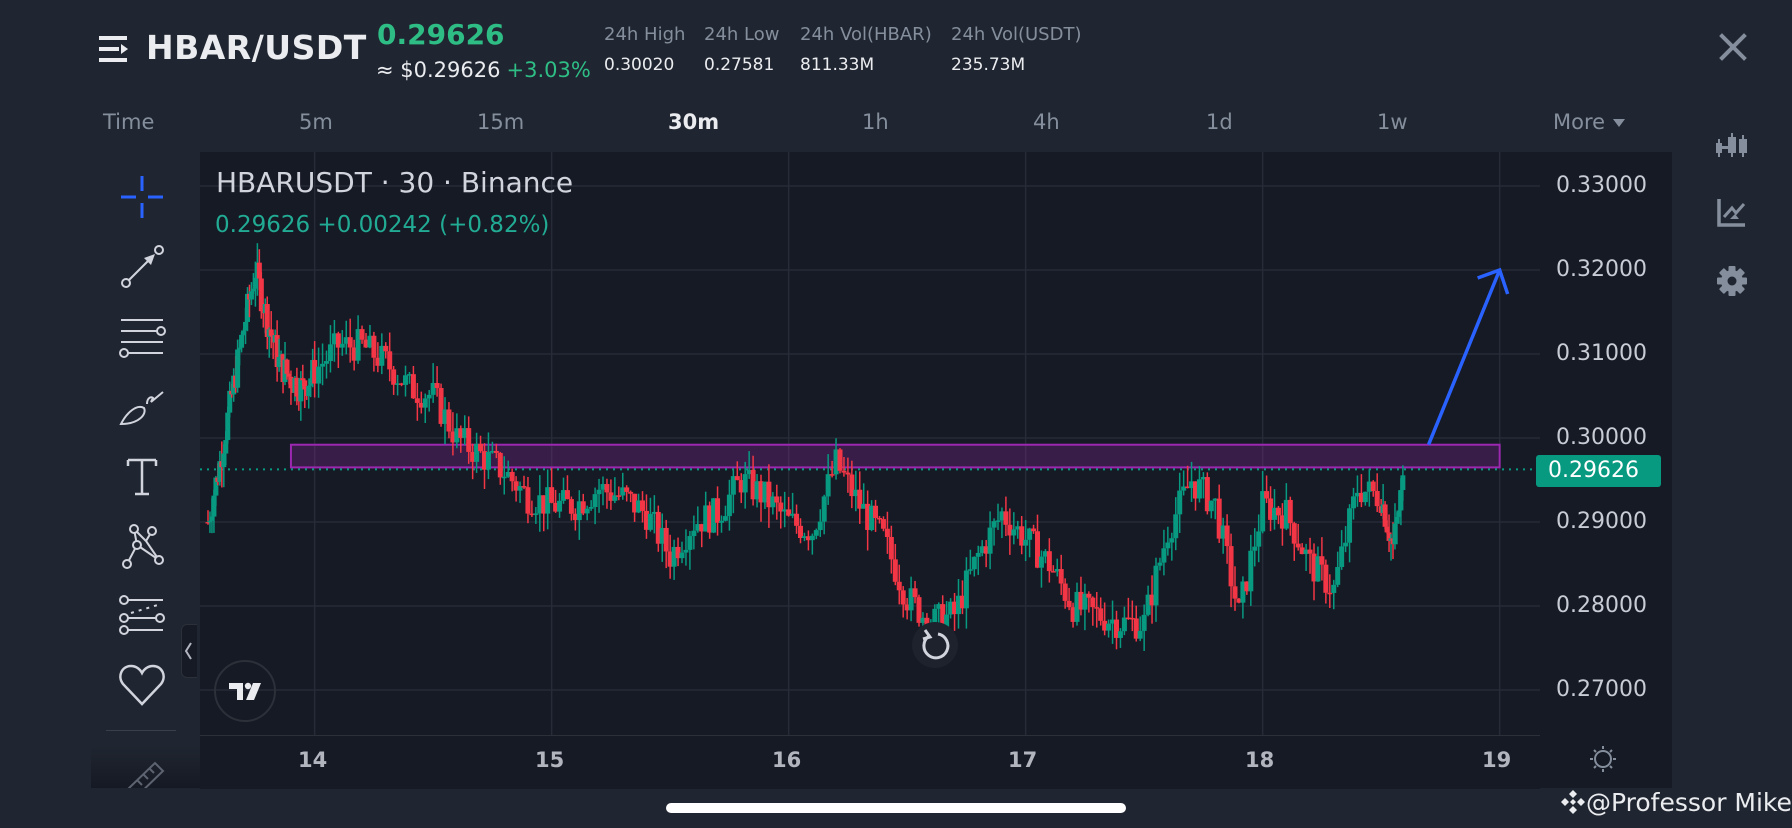 This screenshot has width=1792, height=828. I want to click on tab-4h: 4h, so click(1046, 122).